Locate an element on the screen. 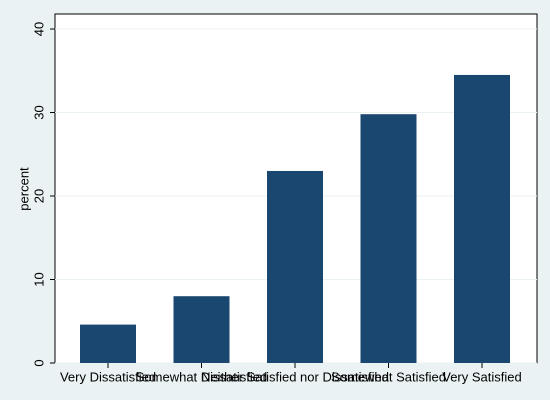 The width and height of the screenshot is (550, 400). y-tick-label: 40 is located at coordinates (38, 29).